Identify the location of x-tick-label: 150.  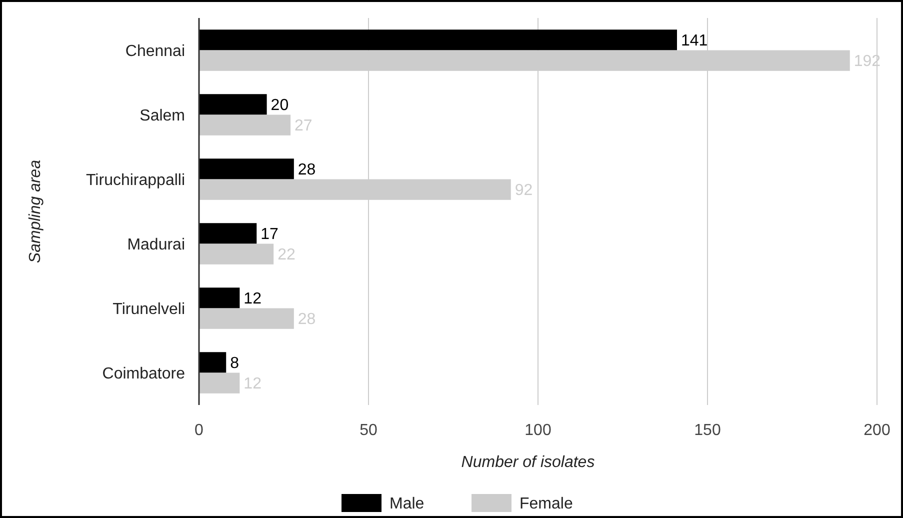
(707, 430).